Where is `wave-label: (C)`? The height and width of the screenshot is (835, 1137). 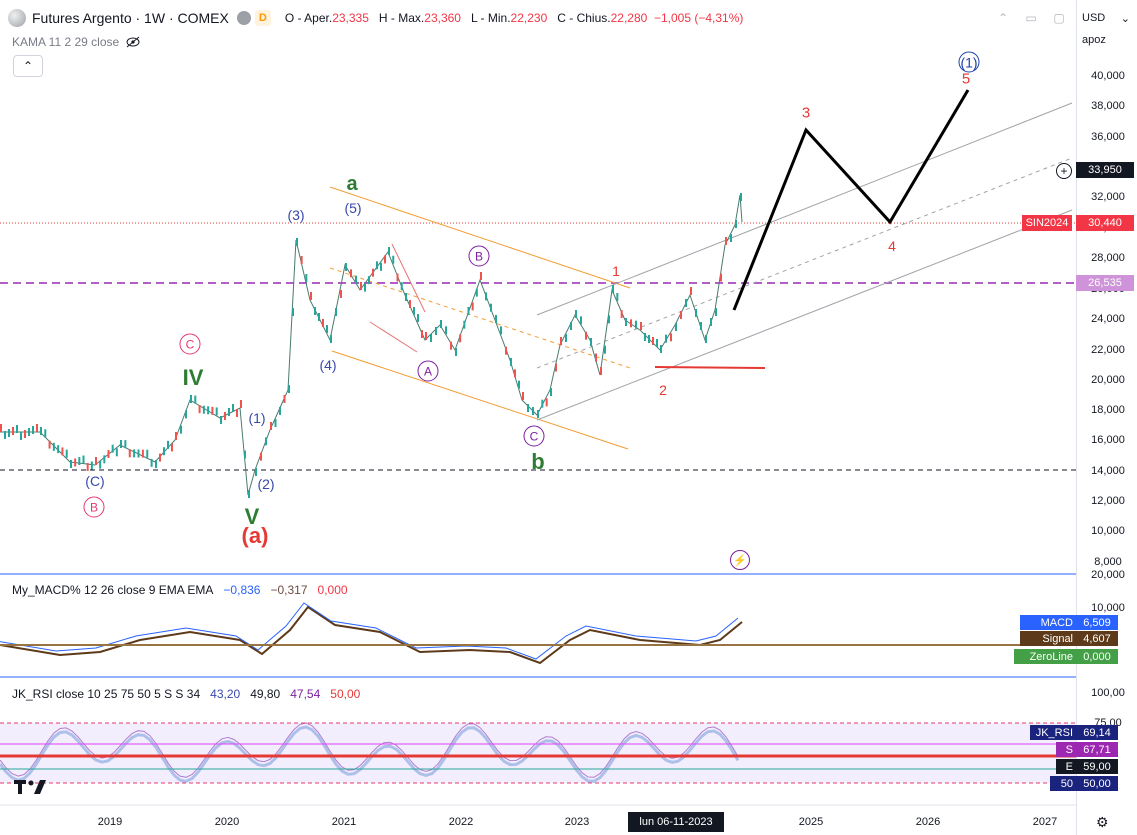
wave-label: (C) is located at coordinates (95, 481).